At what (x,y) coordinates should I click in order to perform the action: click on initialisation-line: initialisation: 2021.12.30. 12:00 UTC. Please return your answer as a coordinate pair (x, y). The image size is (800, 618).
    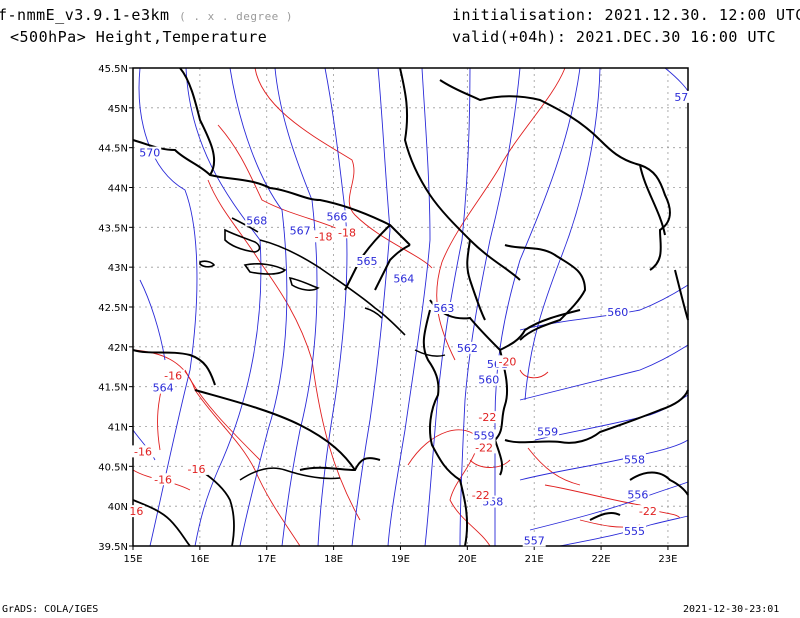
    Looking at the image, I should click on (626, 15).